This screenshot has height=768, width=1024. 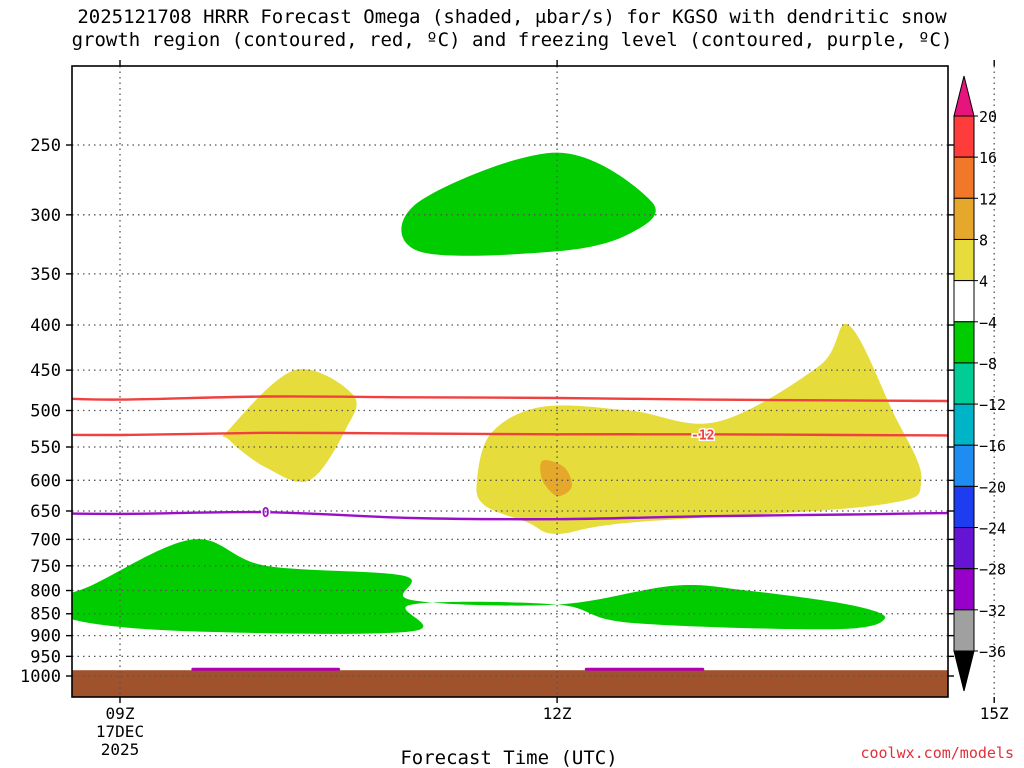 What do you see at coordinates (964, 671) in the screenshot?
I see `colorbar-bottom-arrow` at bounding box center [964, 671].